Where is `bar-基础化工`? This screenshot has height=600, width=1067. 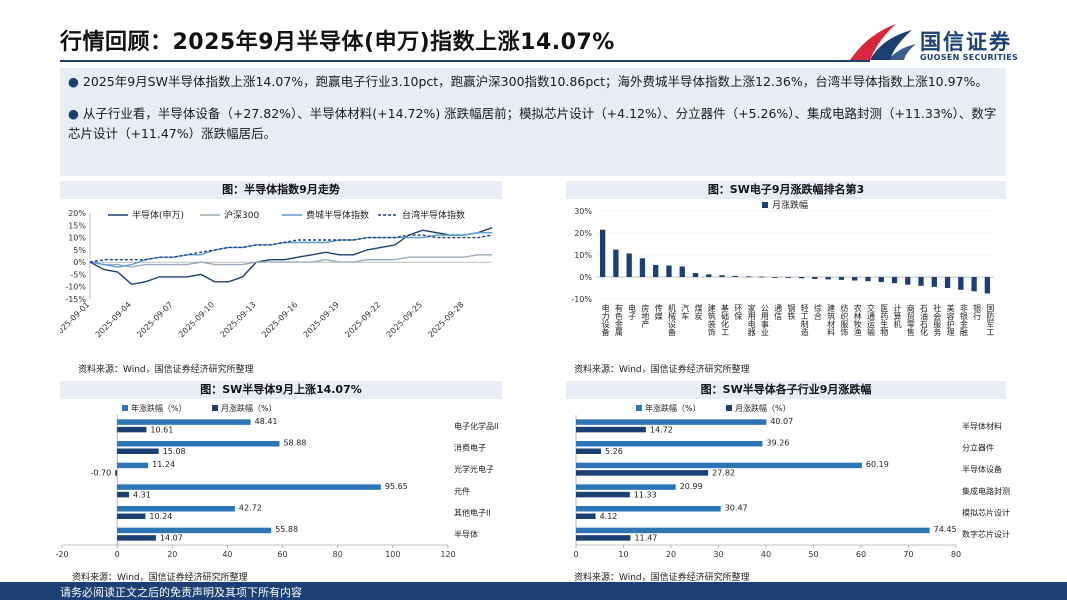
bar-基础化工 is located at coordinates (722, 276).